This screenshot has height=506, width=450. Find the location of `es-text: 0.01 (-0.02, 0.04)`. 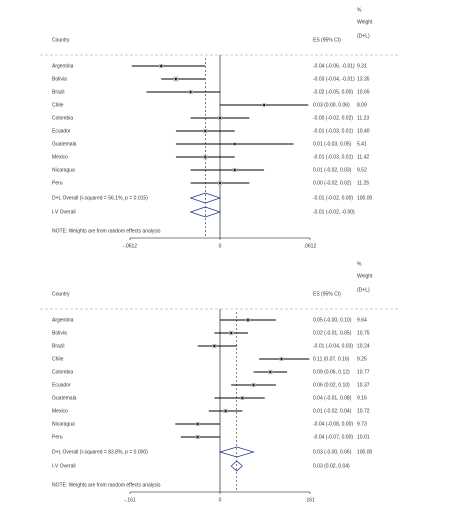

es-text: 0.01 (-0.02, 0.04) is located at coordinates (332, 411).